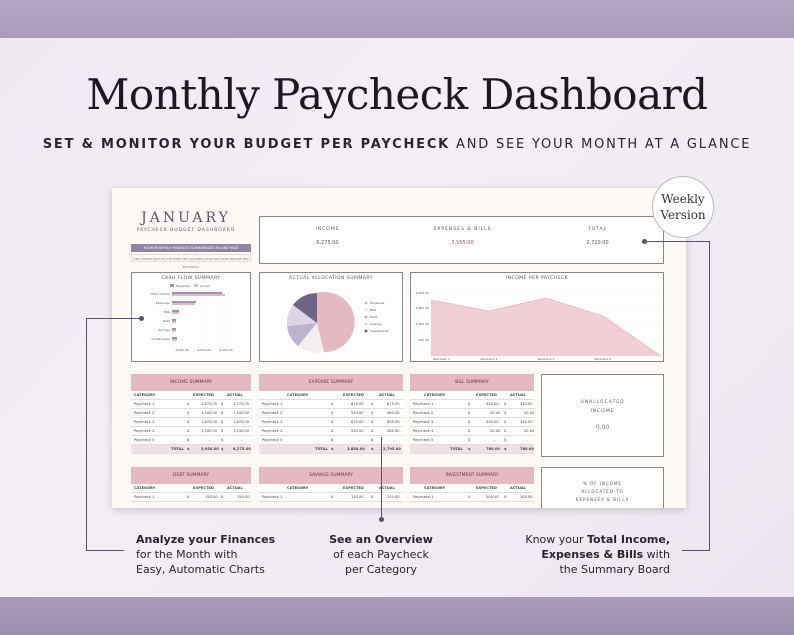 The height and width of the screenshot is (635, 794). I want to click on cell: 1,235.00, so click(241, 431).